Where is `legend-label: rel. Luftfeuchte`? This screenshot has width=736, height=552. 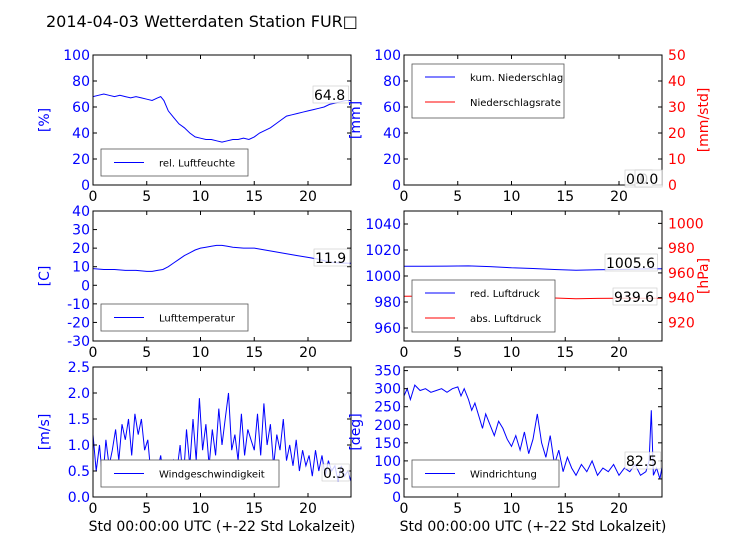 legend-label: rel. Luftfeuchte is located at coordinates (197, 164).